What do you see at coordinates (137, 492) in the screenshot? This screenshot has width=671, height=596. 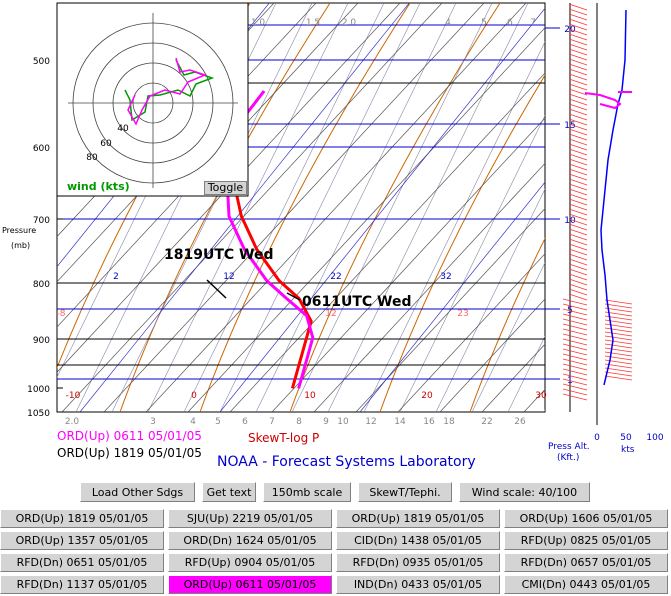 I see `load-other-soundings-button: Load Other Sdgs` at bounding box center [137, 492].